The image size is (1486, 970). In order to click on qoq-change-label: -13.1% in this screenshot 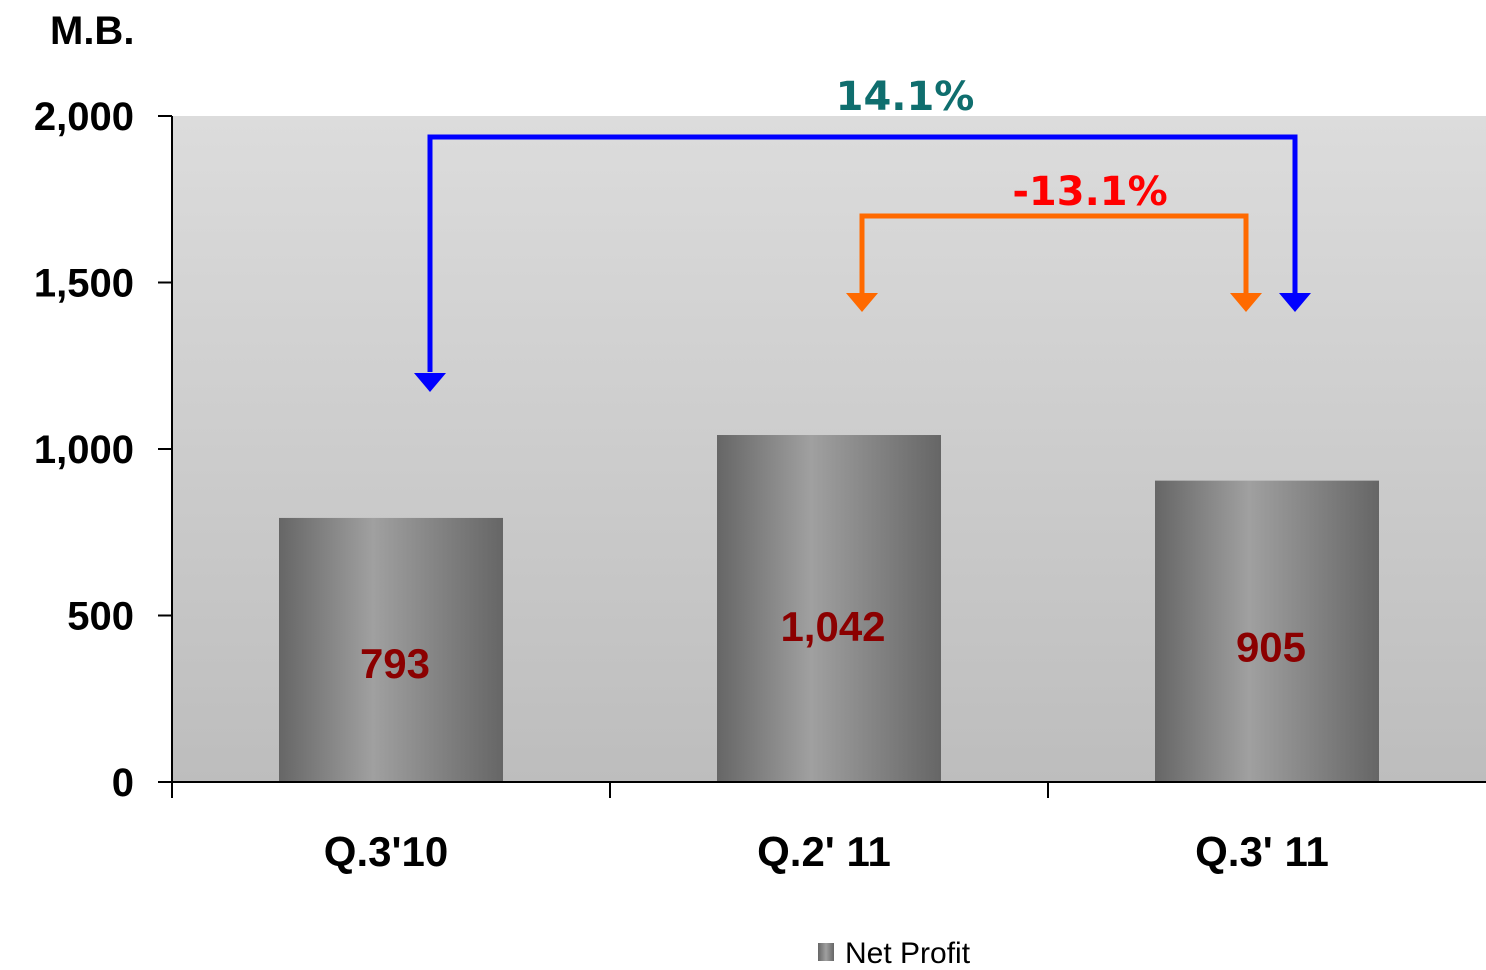, I will do `click(1089, 192)`.